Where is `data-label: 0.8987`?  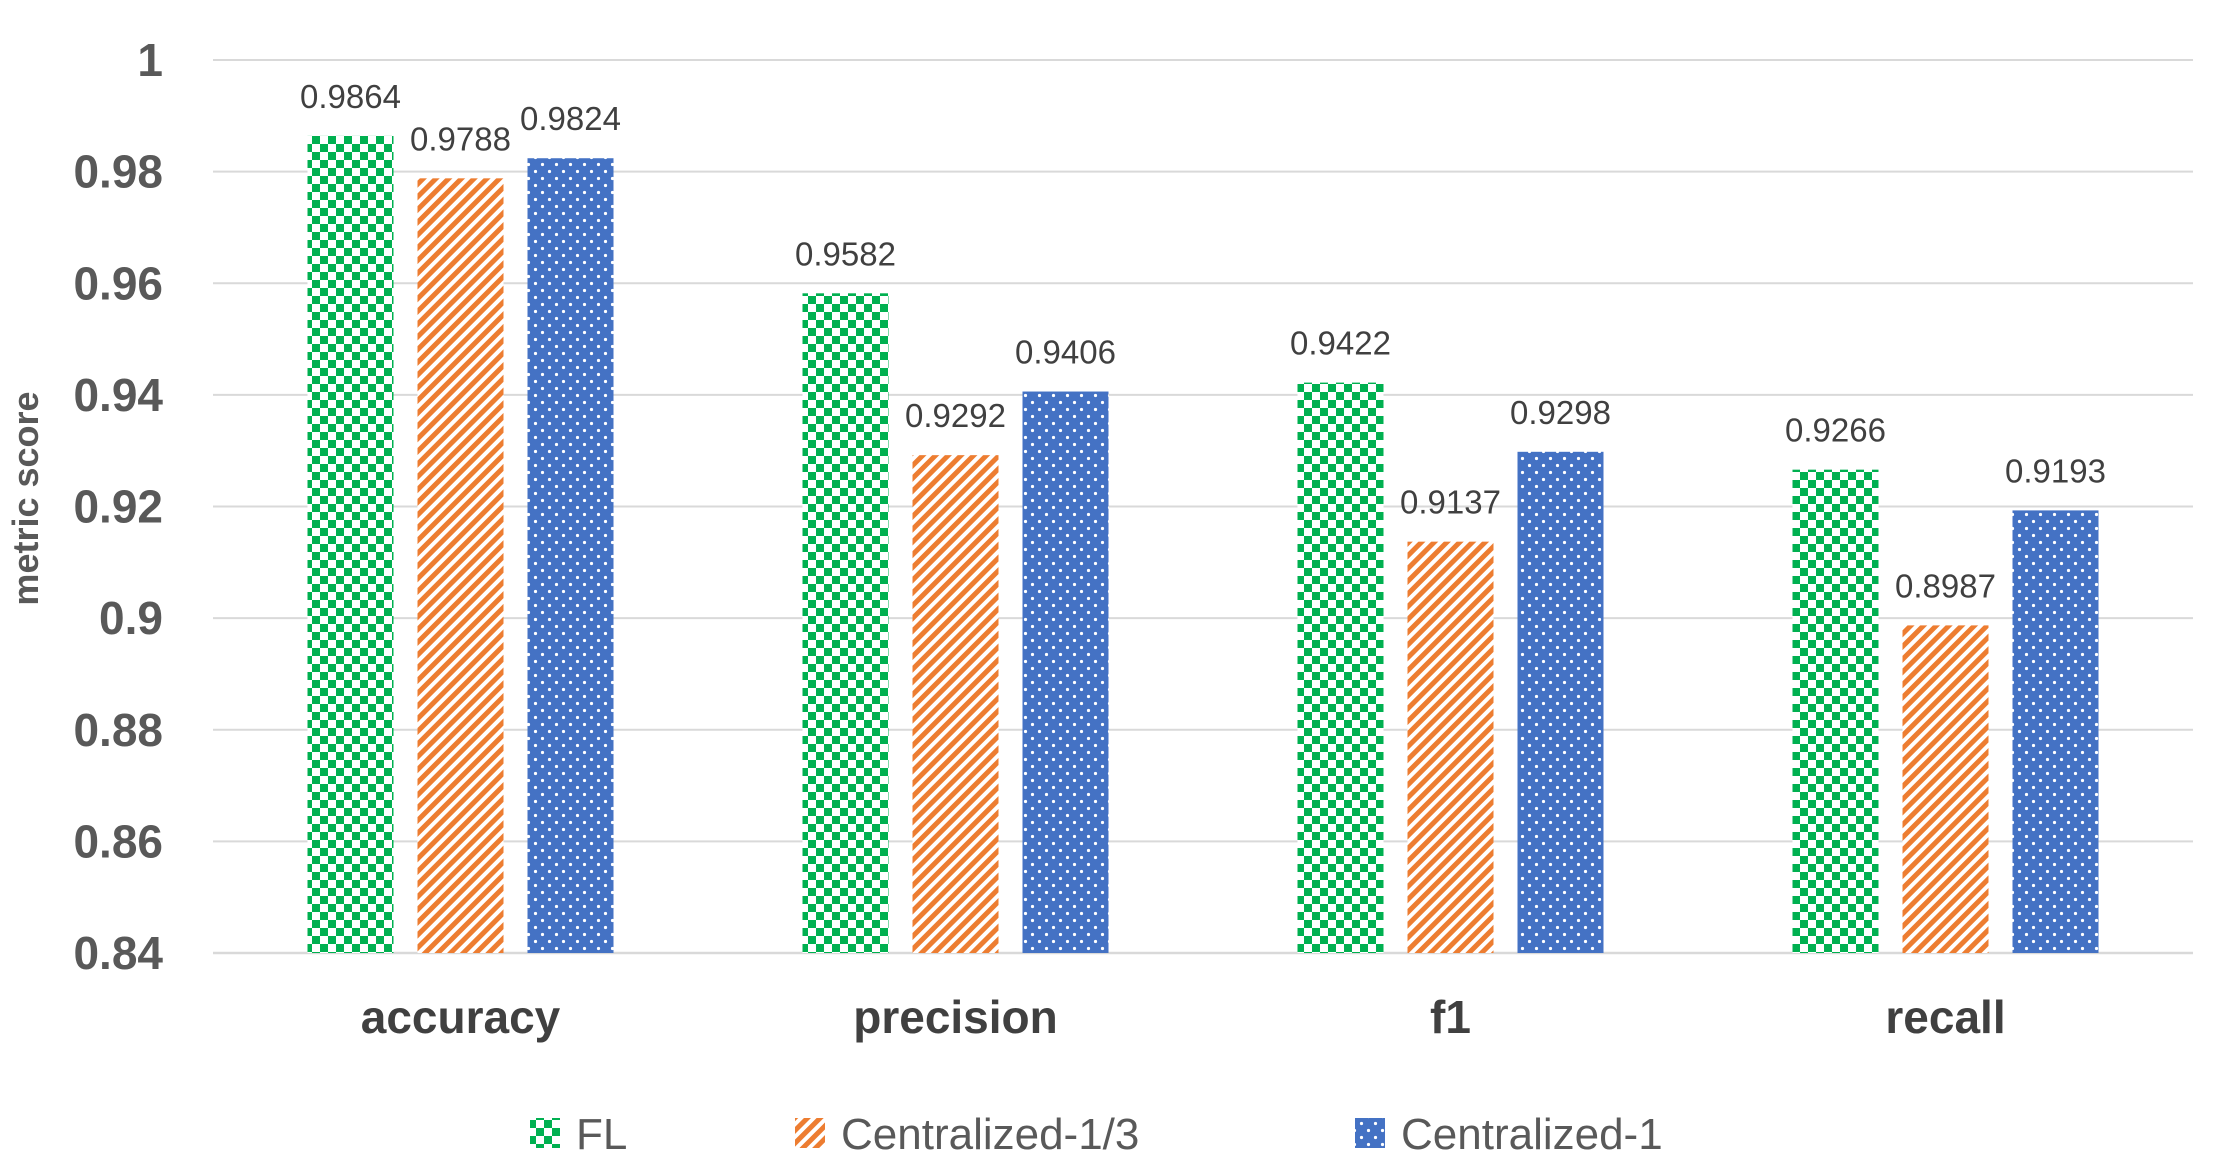 data-label: 0.8987 is located at coordinates (1945, 585).